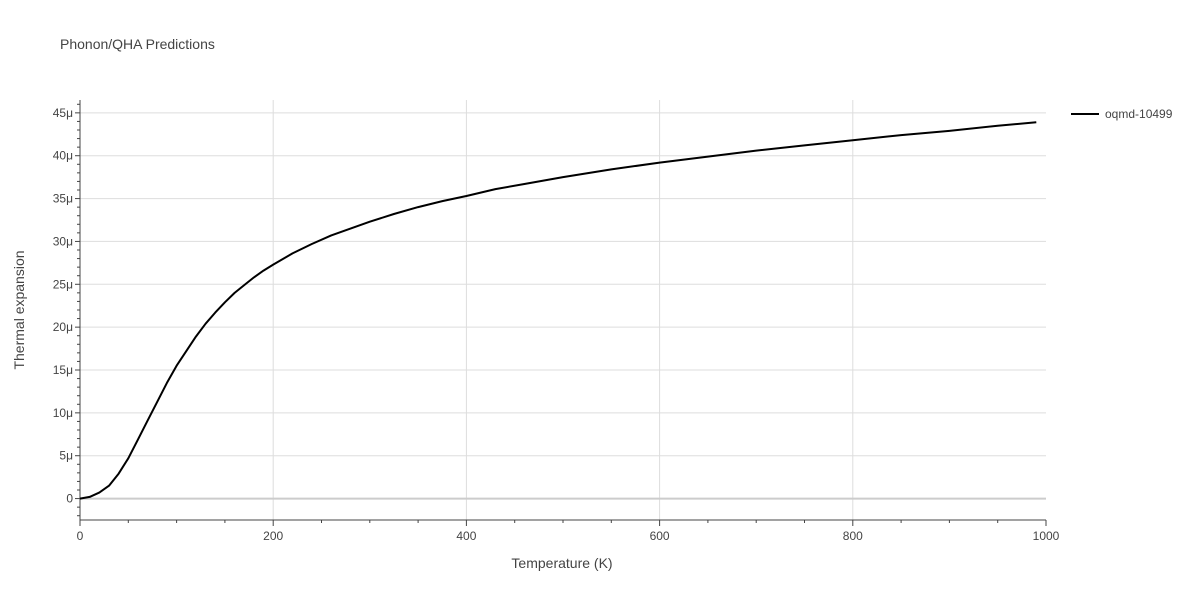  What do you see at coordinates (63, 156) in the screenshot?
I see `y-tick-label: 40μ` at bounding box center [63, 156].